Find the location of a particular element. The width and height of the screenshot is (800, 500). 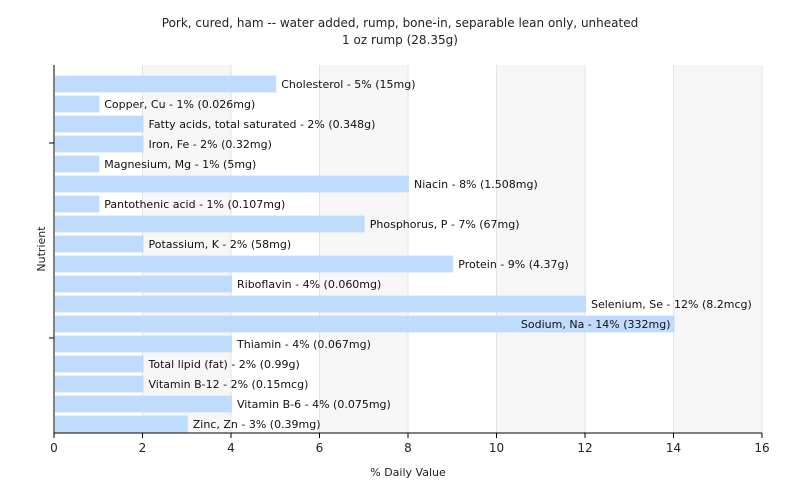

bar-label: Copper, Cu - 1% (0.026mg) is located at coordinates (179, 104).